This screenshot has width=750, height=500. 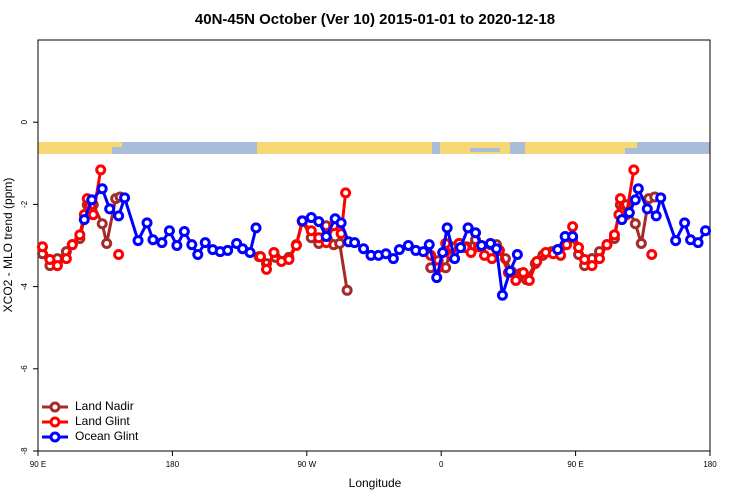 What do you see at coordinates (107, 436) in the screenshot?
I see `legend-label: Ocean Glint` at bounding box center [107, 436].